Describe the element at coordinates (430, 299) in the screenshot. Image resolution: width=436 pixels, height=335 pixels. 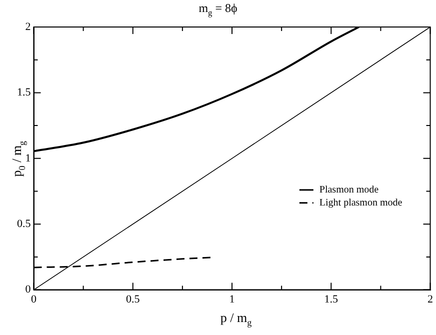
I see `x-tick-label: 2` at that location.